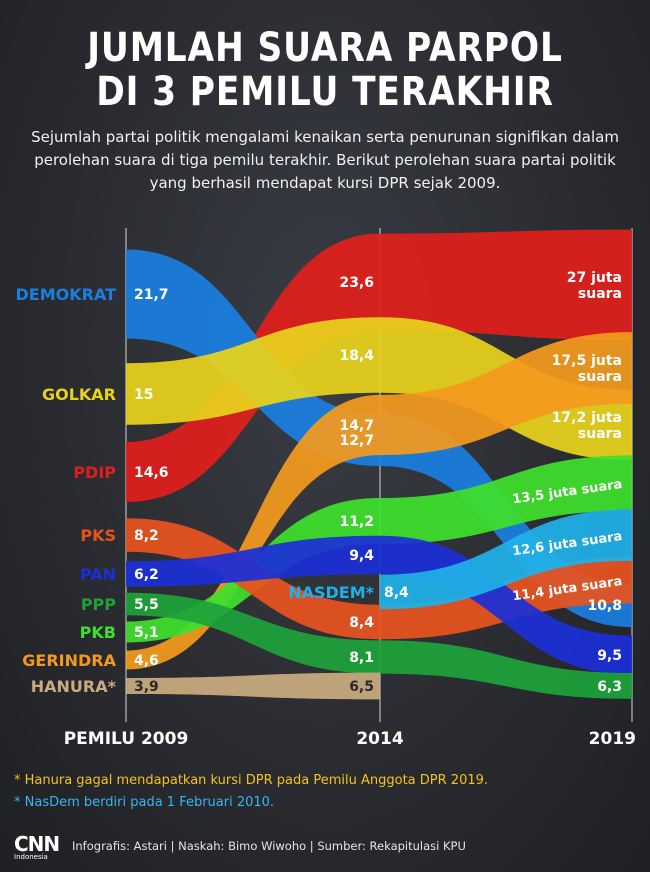  What do you see at coordinates (98, 574) in the screenshot?
I see `party-label-pan: PAN` at bounding box center [98, 574].